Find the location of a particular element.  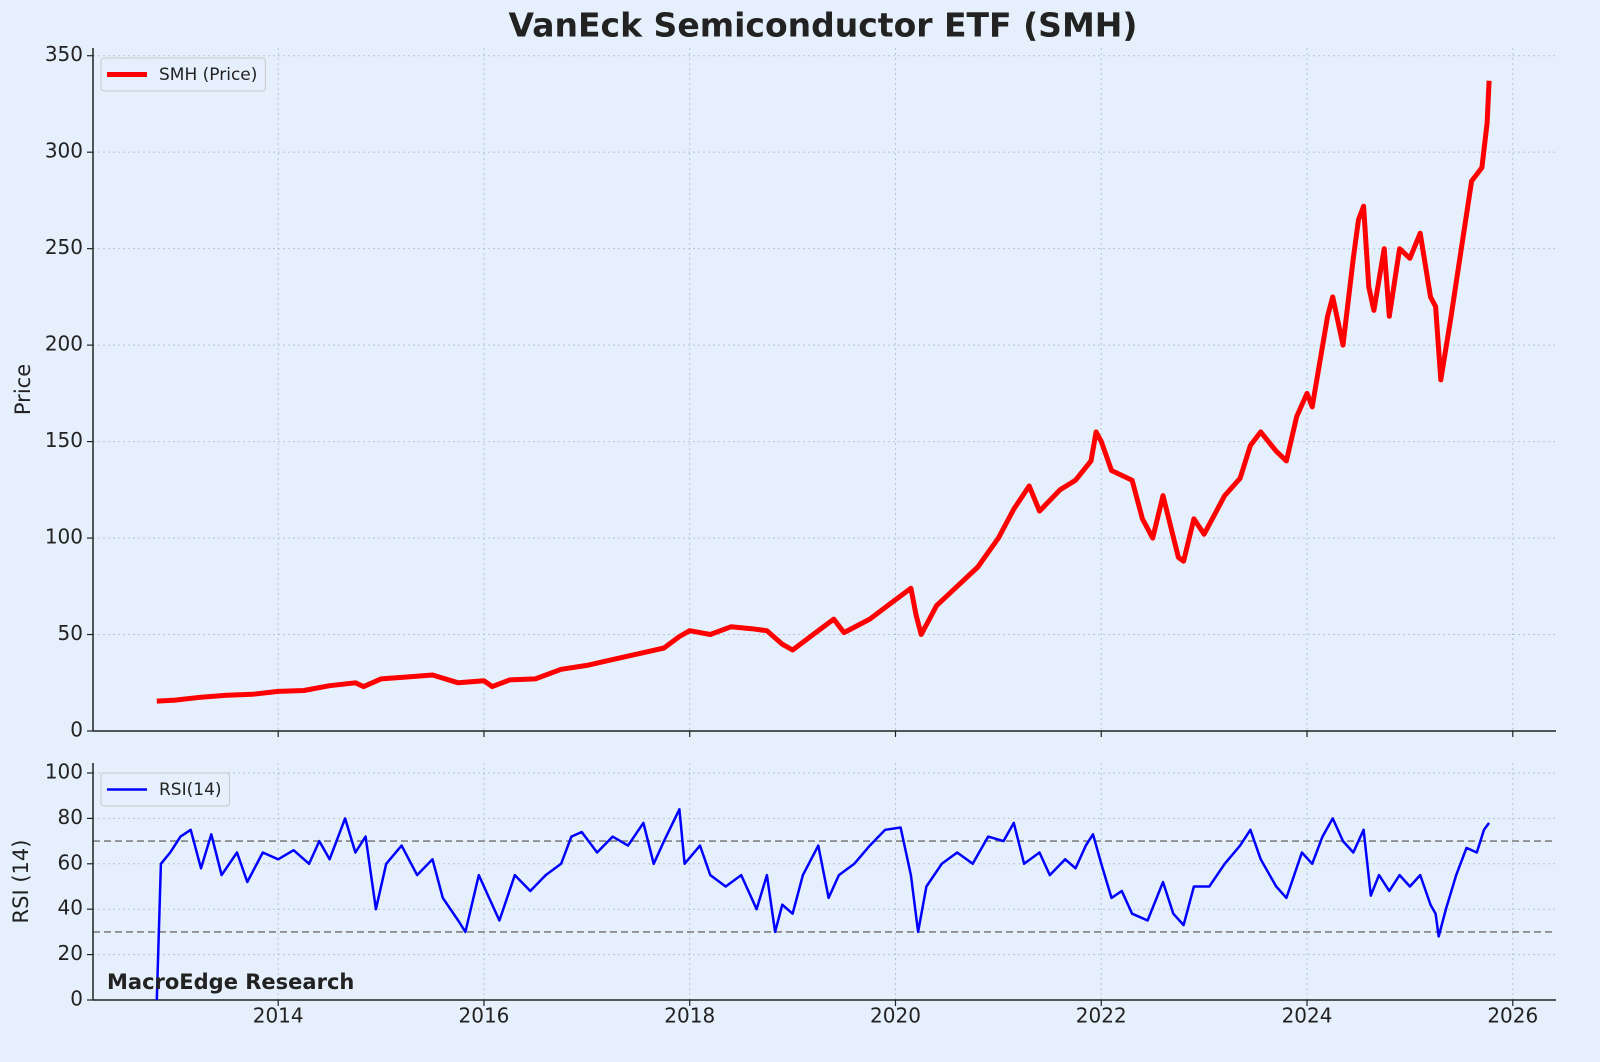

x-tick-label: 2018 is located at coordinates (689, 1016).